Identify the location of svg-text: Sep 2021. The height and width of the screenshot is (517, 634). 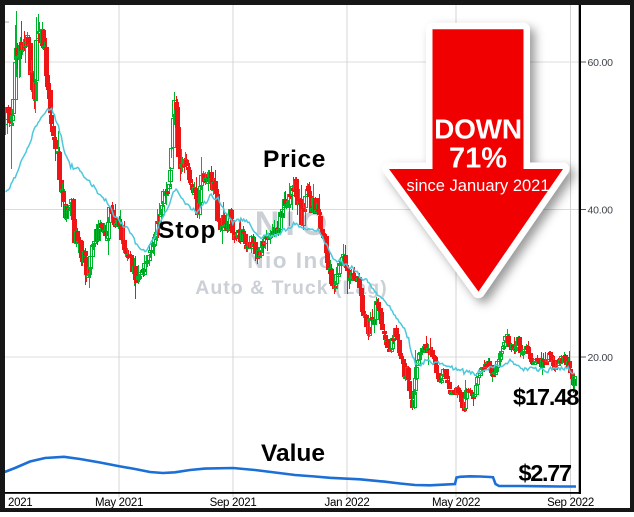
(233, 503).